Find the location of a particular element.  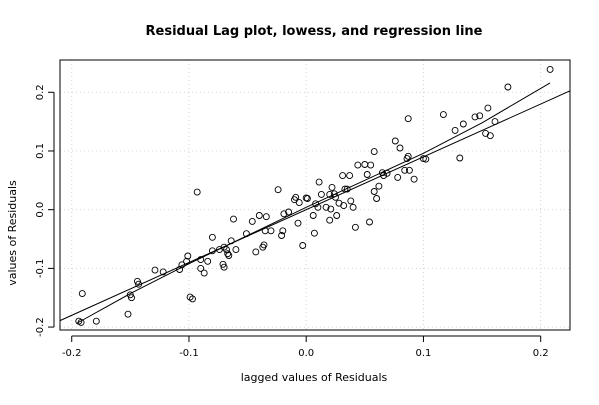

y-tick-label: 0.0 is located at coordinates (40, 210).